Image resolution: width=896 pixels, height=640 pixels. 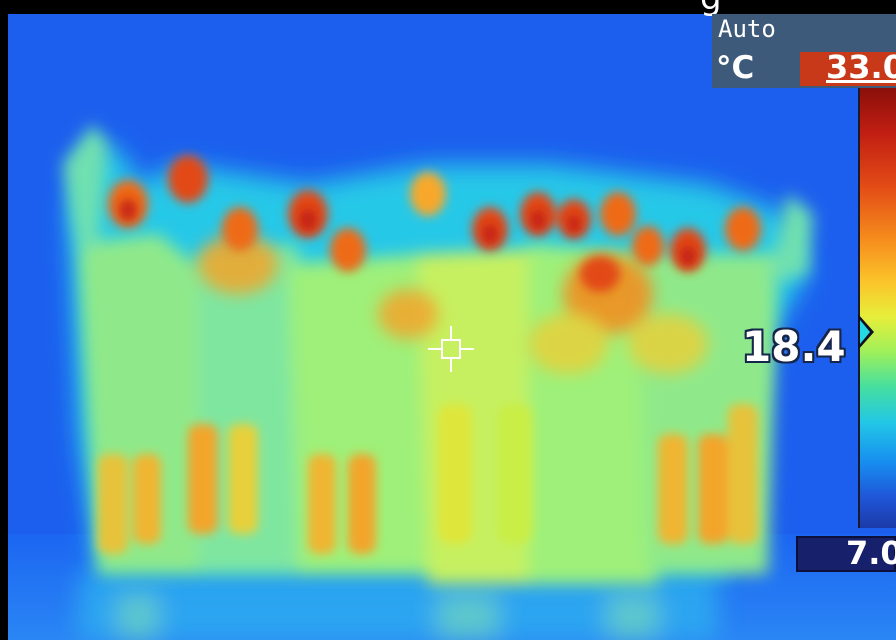 I want to click on scale-max-value: 33.0, so click(x=861, y=67).